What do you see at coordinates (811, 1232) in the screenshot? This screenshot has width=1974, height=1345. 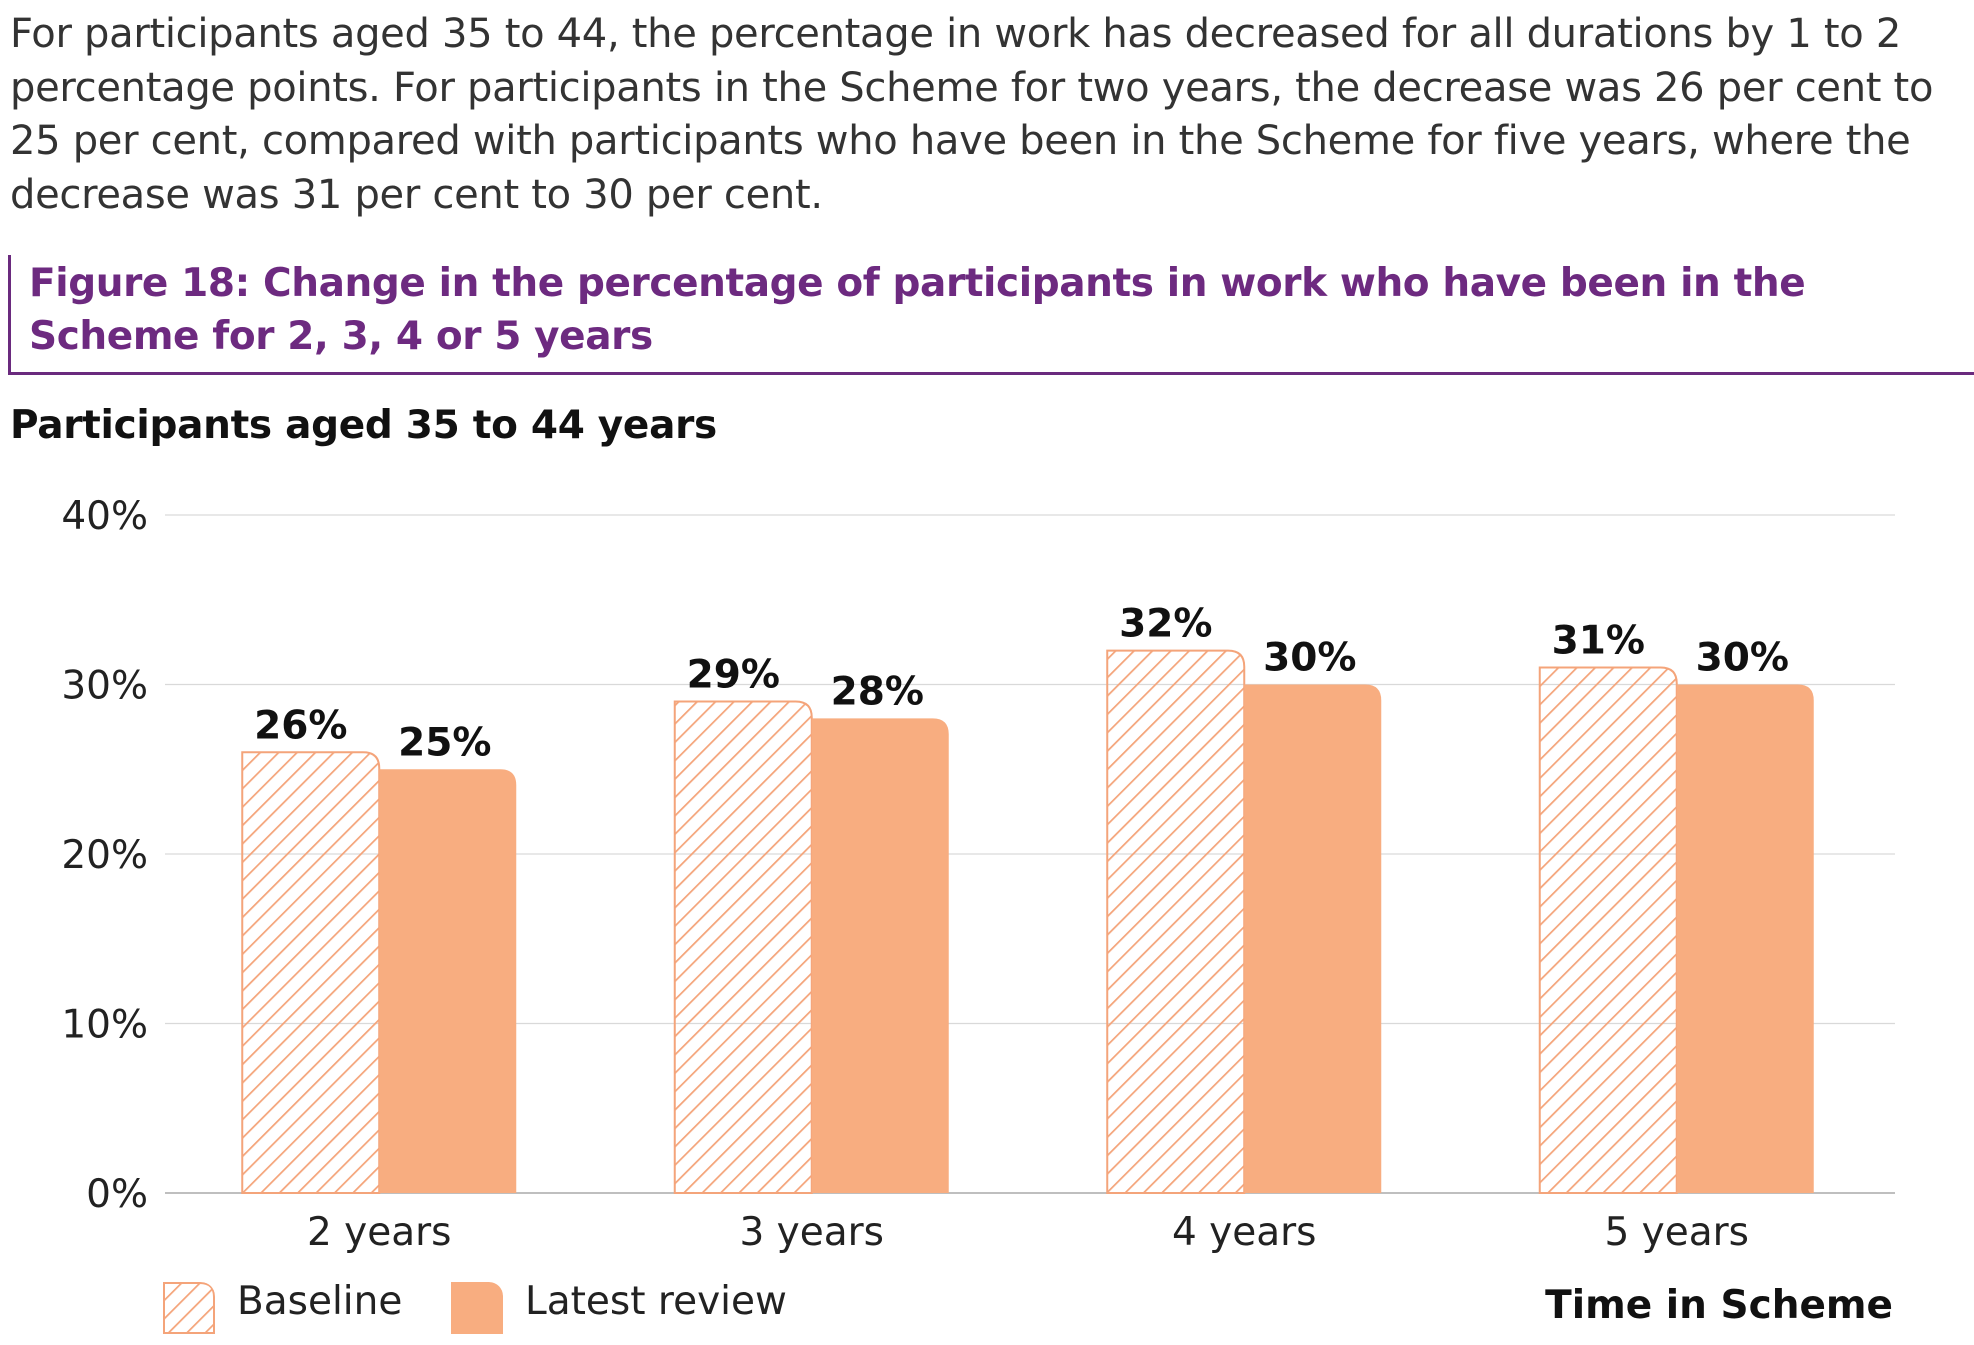 I see `x-tick-label: 3 years` at bounding box center [811, 1232].